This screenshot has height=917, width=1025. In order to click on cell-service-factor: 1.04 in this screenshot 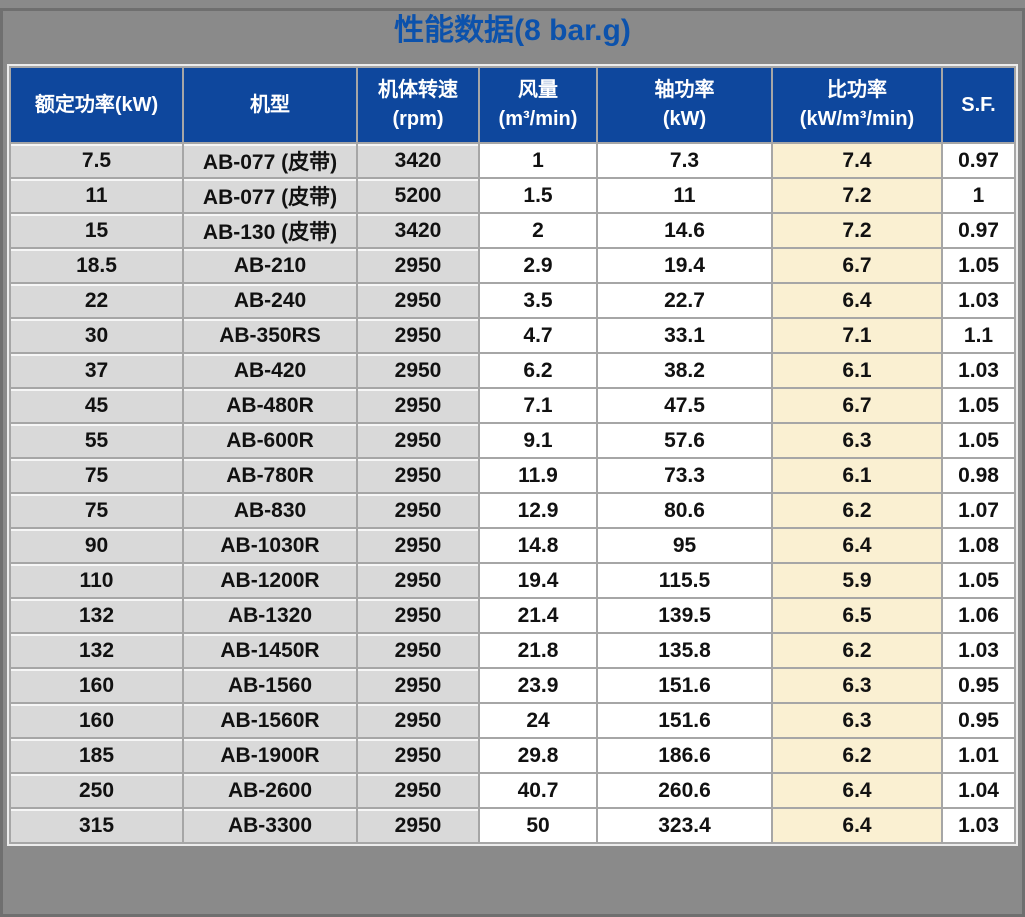, I will do `click(978, 790)`.